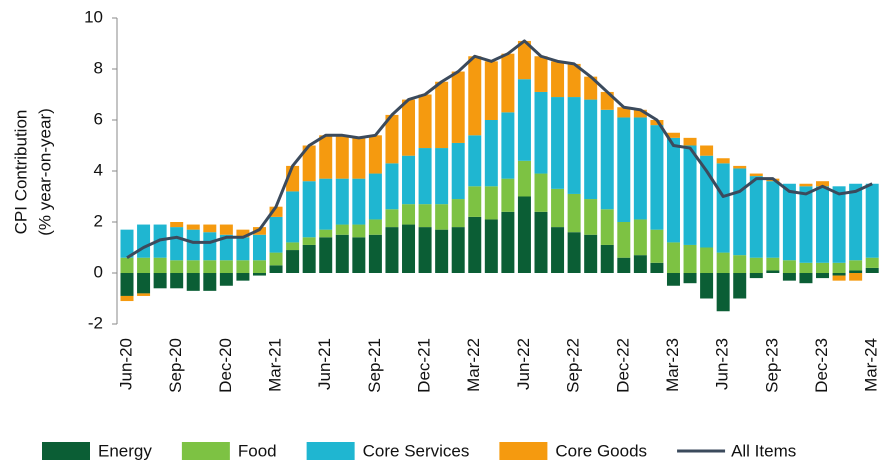 The height and width of the screenshot is (462, 884). What do you see at coordinates (771, 365) in the screenshot?
I see `x-tick-label: Sep-23` at bounding box center [771, 365].